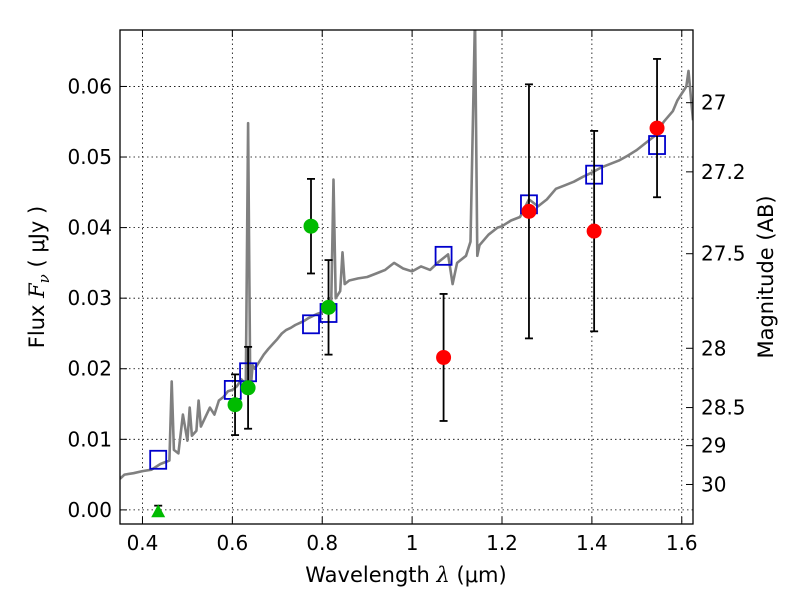 This screenshot has height=604, width=800. I want to click on y-axis-label: Flux Fν ( μJy ), so click(39, 277).